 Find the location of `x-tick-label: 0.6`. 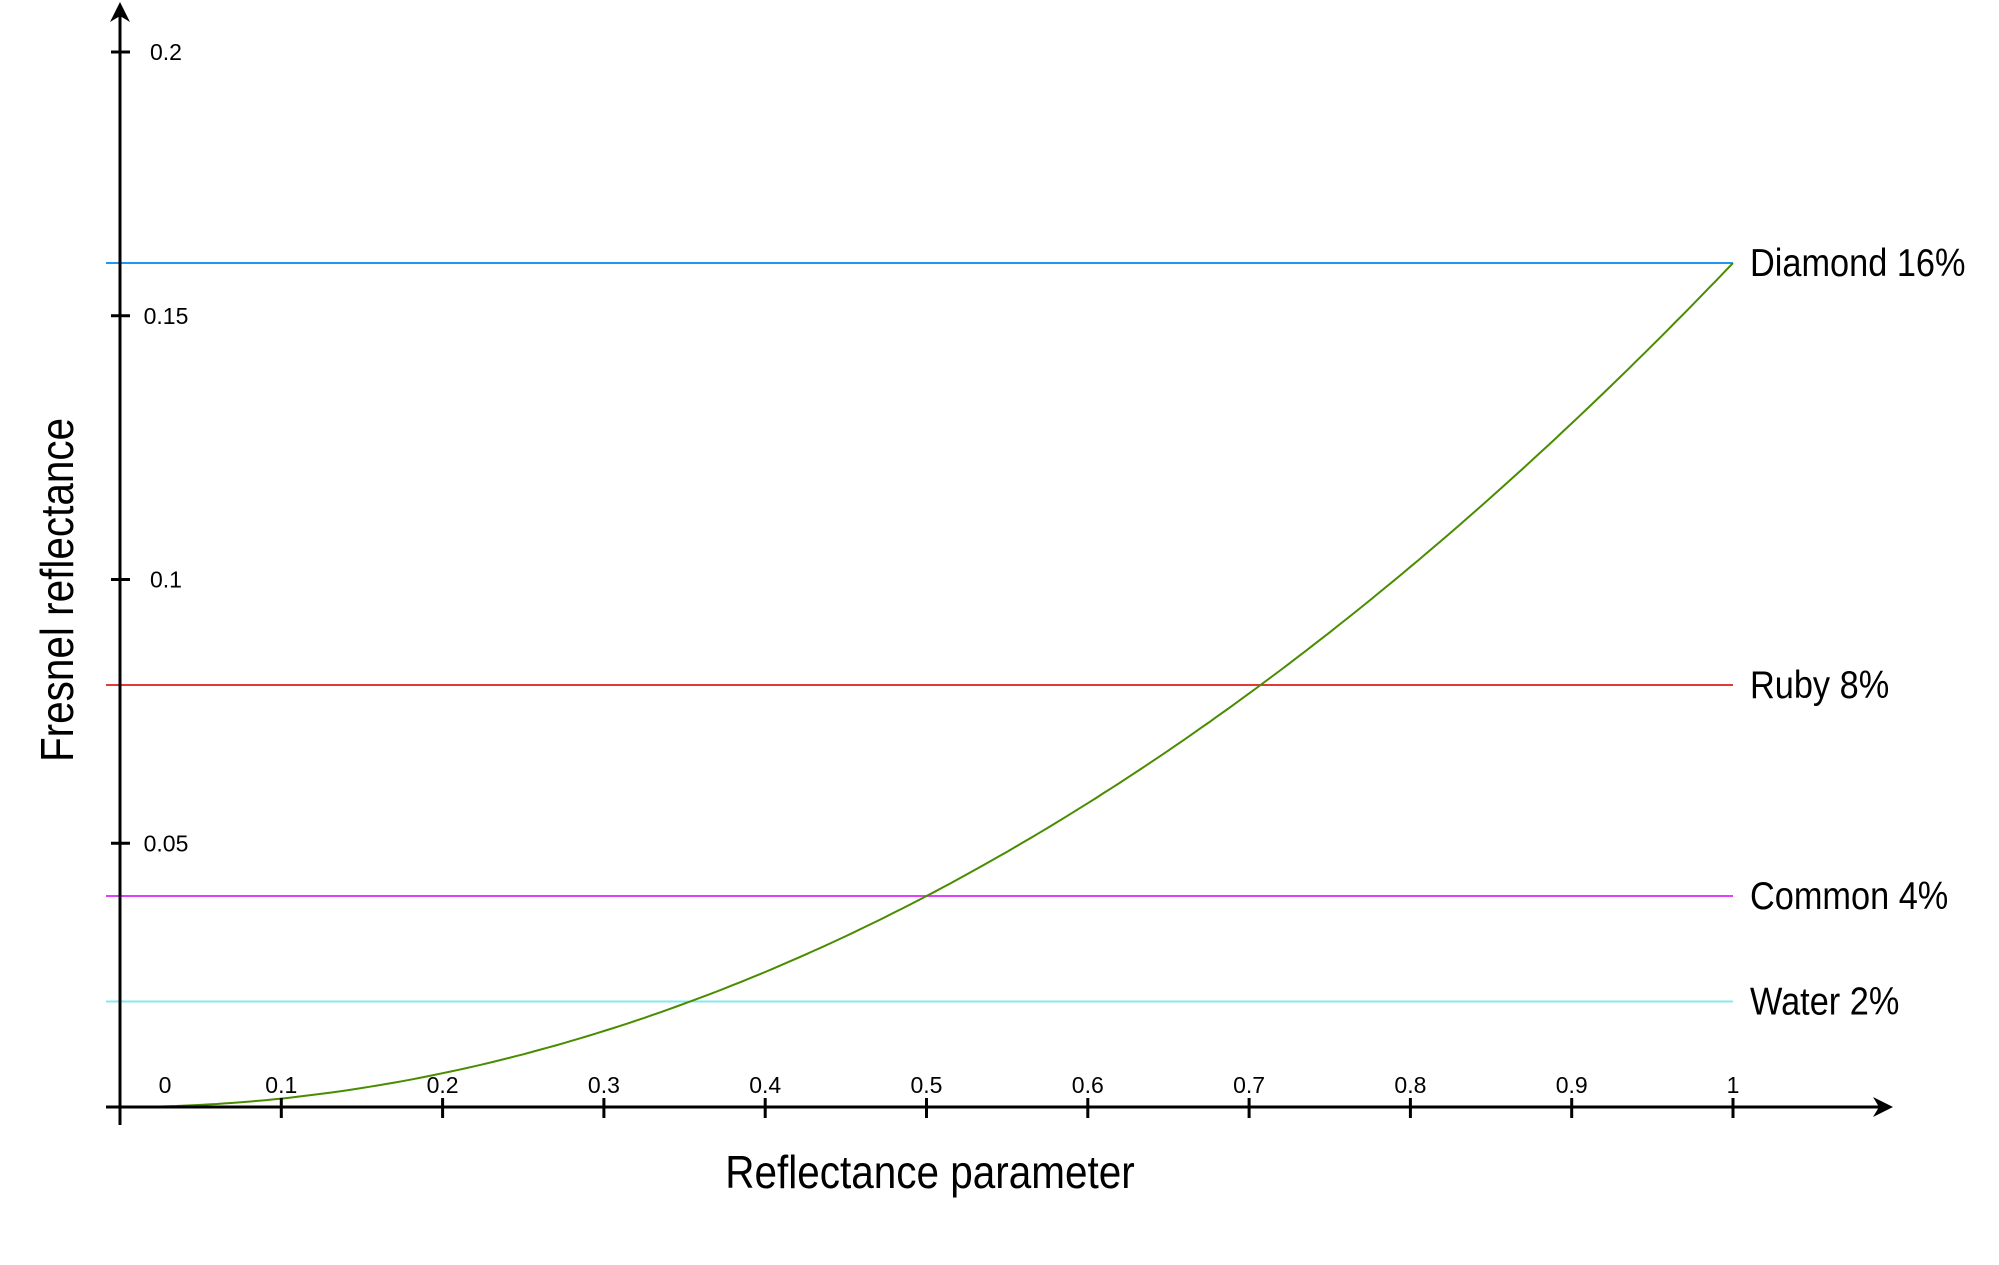

x-tick-label: 0.6 is located at coordinates (1088, 1085).